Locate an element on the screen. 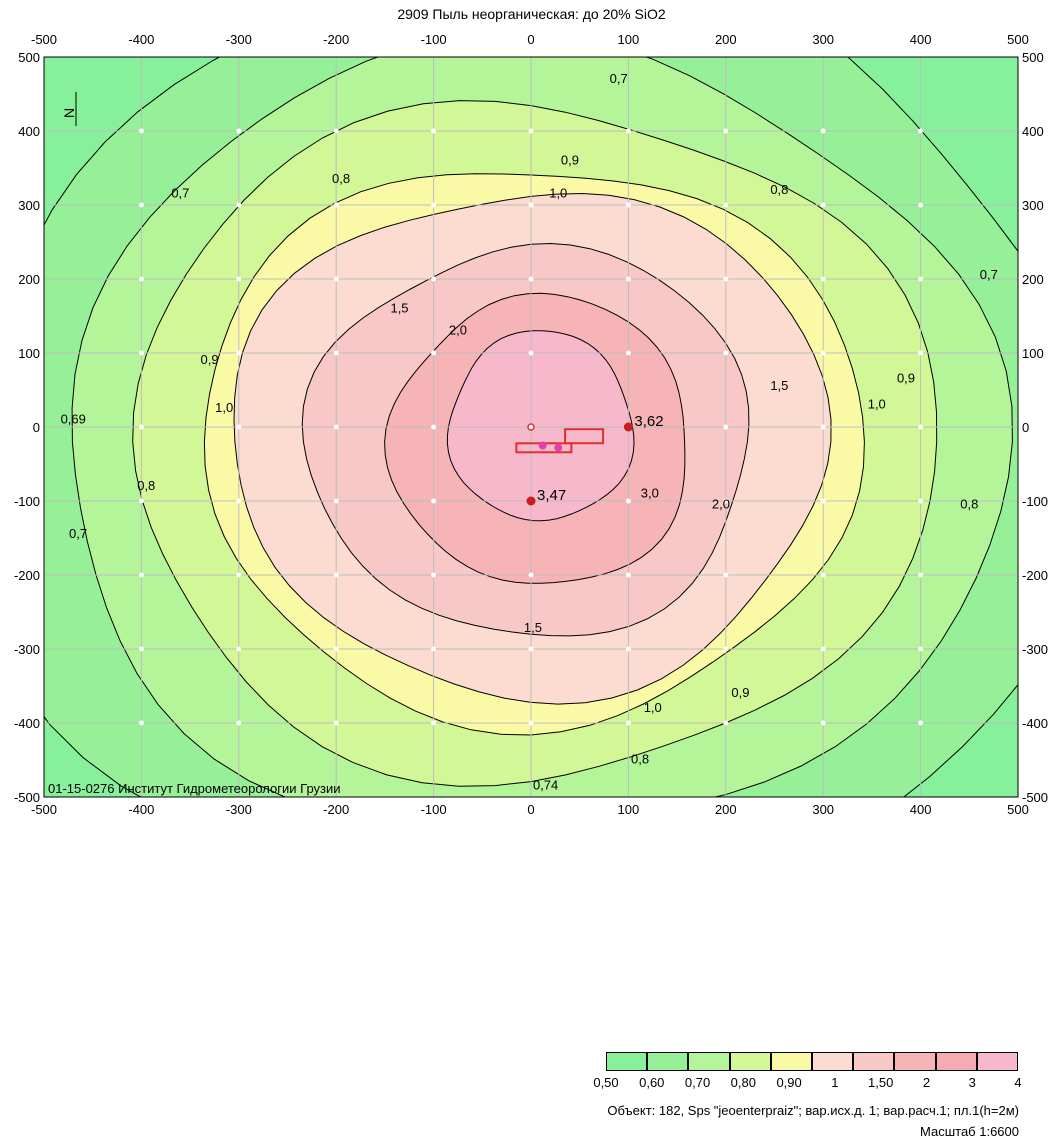 The width and height of the screenshot is (1063, 1144). tick-label-top: 500 is located at coordinates (1018, 39).